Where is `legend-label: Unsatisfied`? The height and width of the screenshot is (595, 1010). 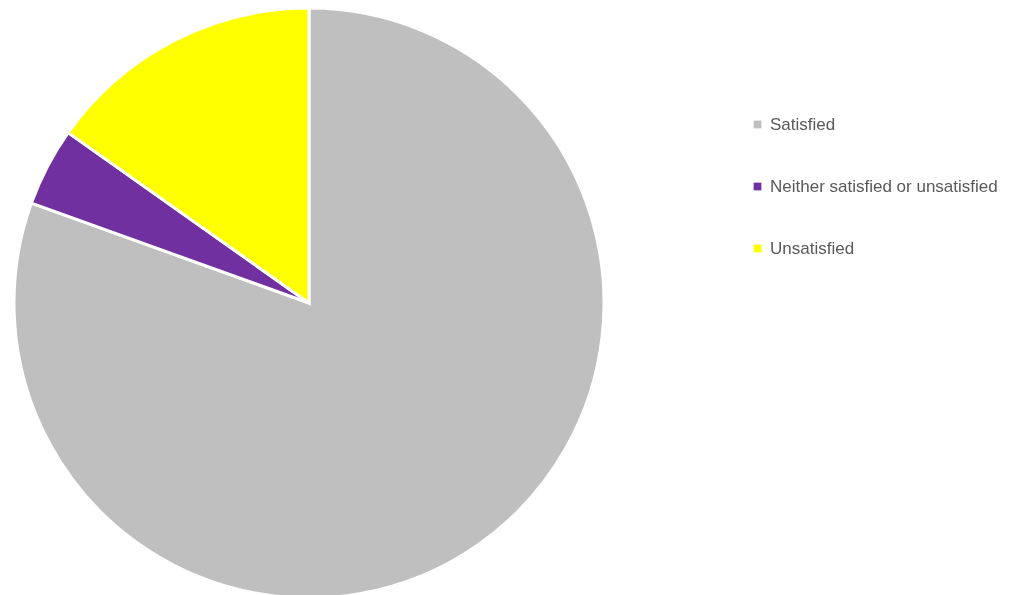
legend-label: Unsatisfied is located at coordinates (812, 248).